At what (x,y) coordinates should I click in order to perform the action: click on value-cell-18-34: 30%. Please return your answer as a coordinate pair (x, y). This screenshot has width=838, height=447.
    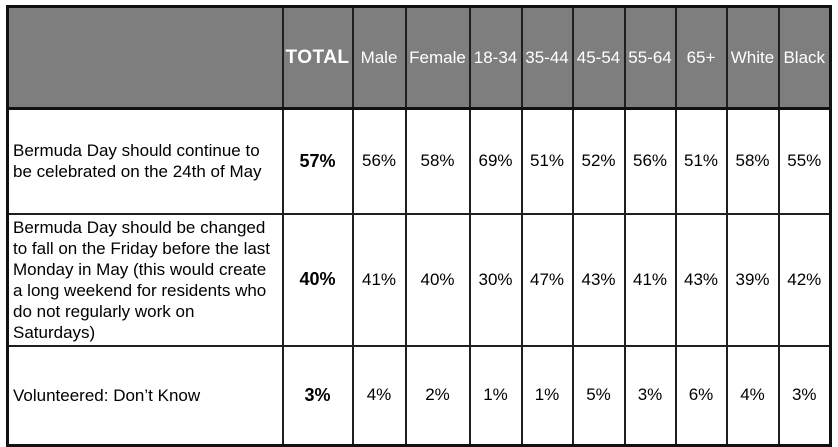
    Looking at the image, I should click on (495, 279).